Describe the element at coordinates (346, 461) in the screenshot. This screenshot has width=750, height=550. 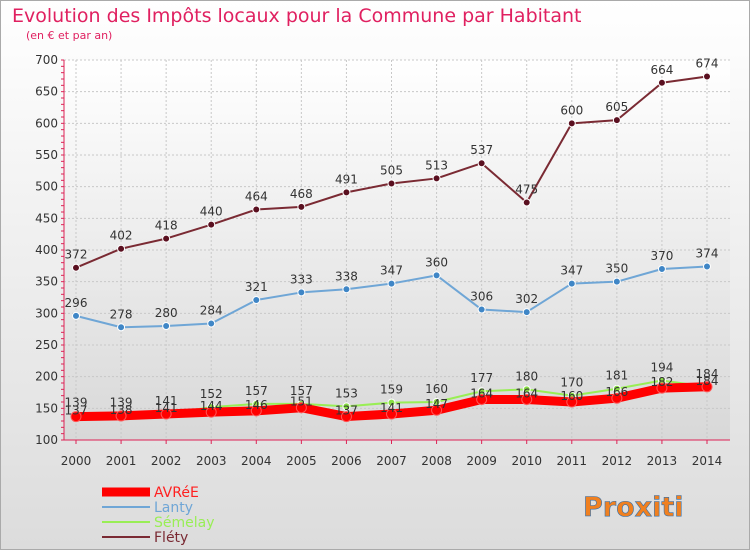
I see `x-tick-label: 2006` at that location.